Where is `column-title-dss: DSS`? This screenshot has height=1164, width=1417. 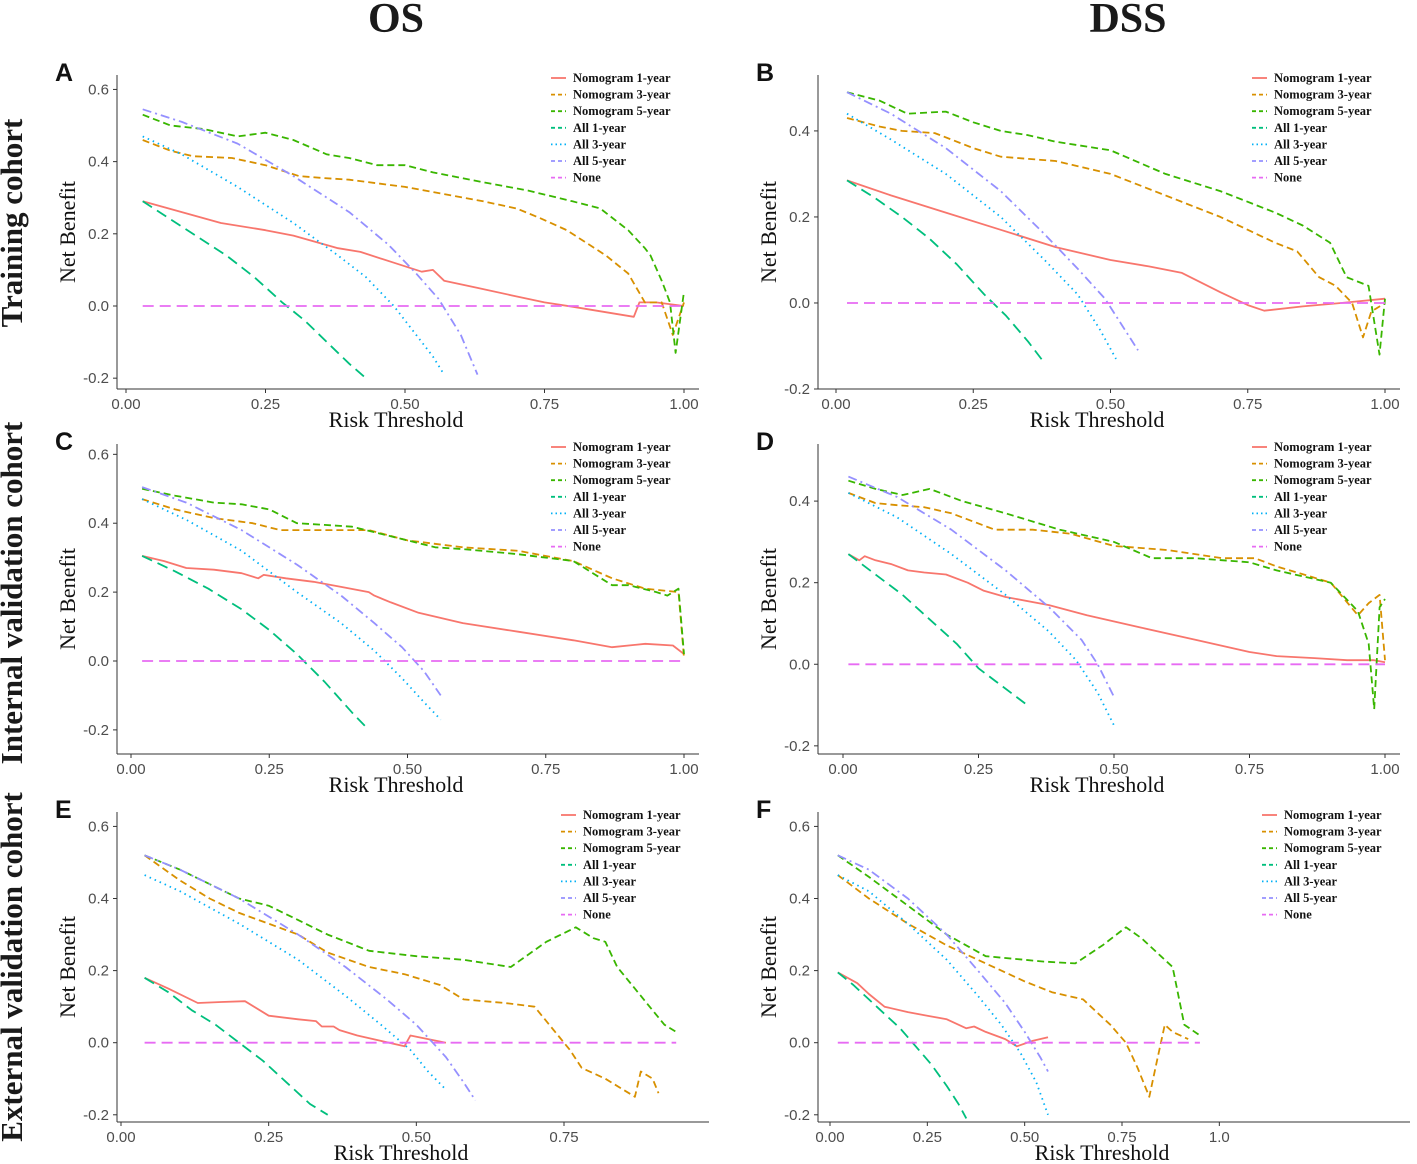
column-title-dss: DSS is located at coordinates (1127, 21).